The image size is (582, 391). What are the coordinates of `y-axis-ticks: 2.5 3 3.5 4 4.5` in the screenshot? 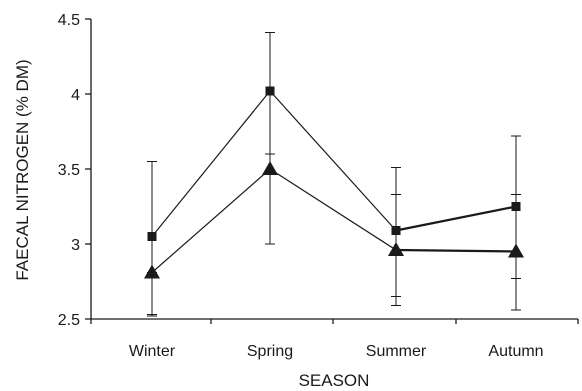 It's located at (74, 170).